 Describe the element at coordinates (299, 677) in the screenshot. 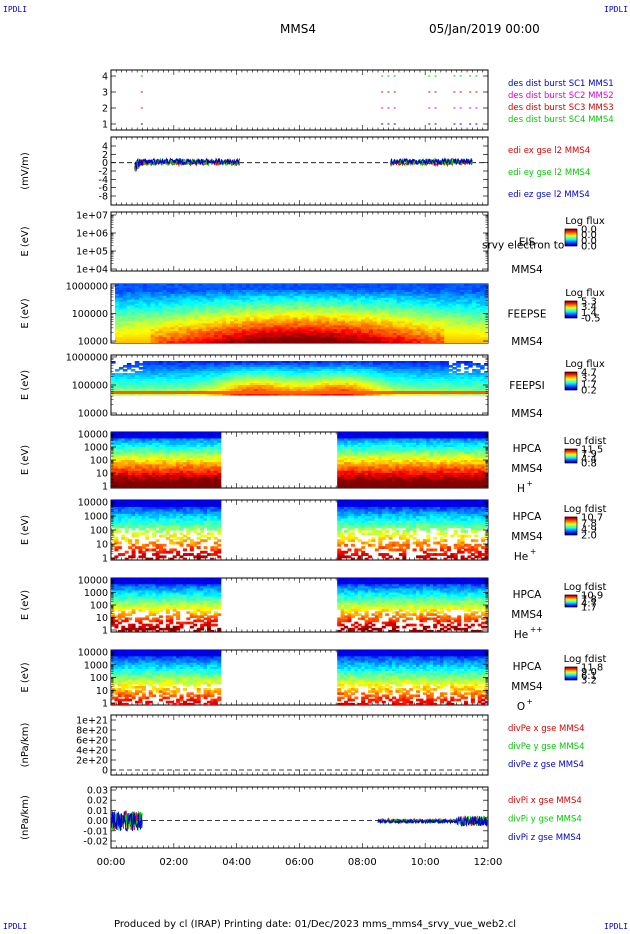

I see `spectrogram-hpca_o` at that location.